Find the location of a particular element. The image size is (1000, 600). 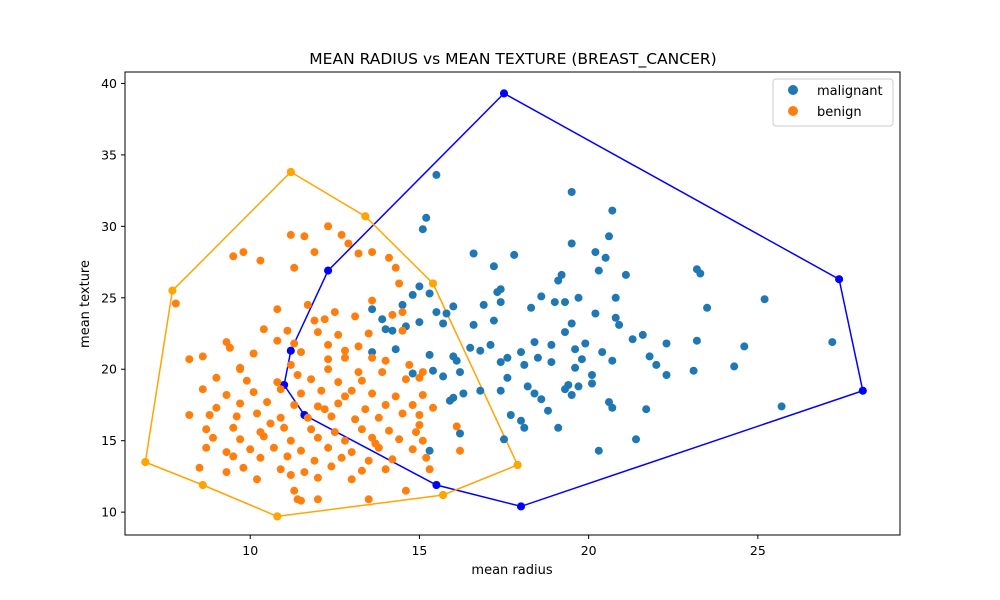

y-tick-label: 10 is located at coordinates (109, 512).